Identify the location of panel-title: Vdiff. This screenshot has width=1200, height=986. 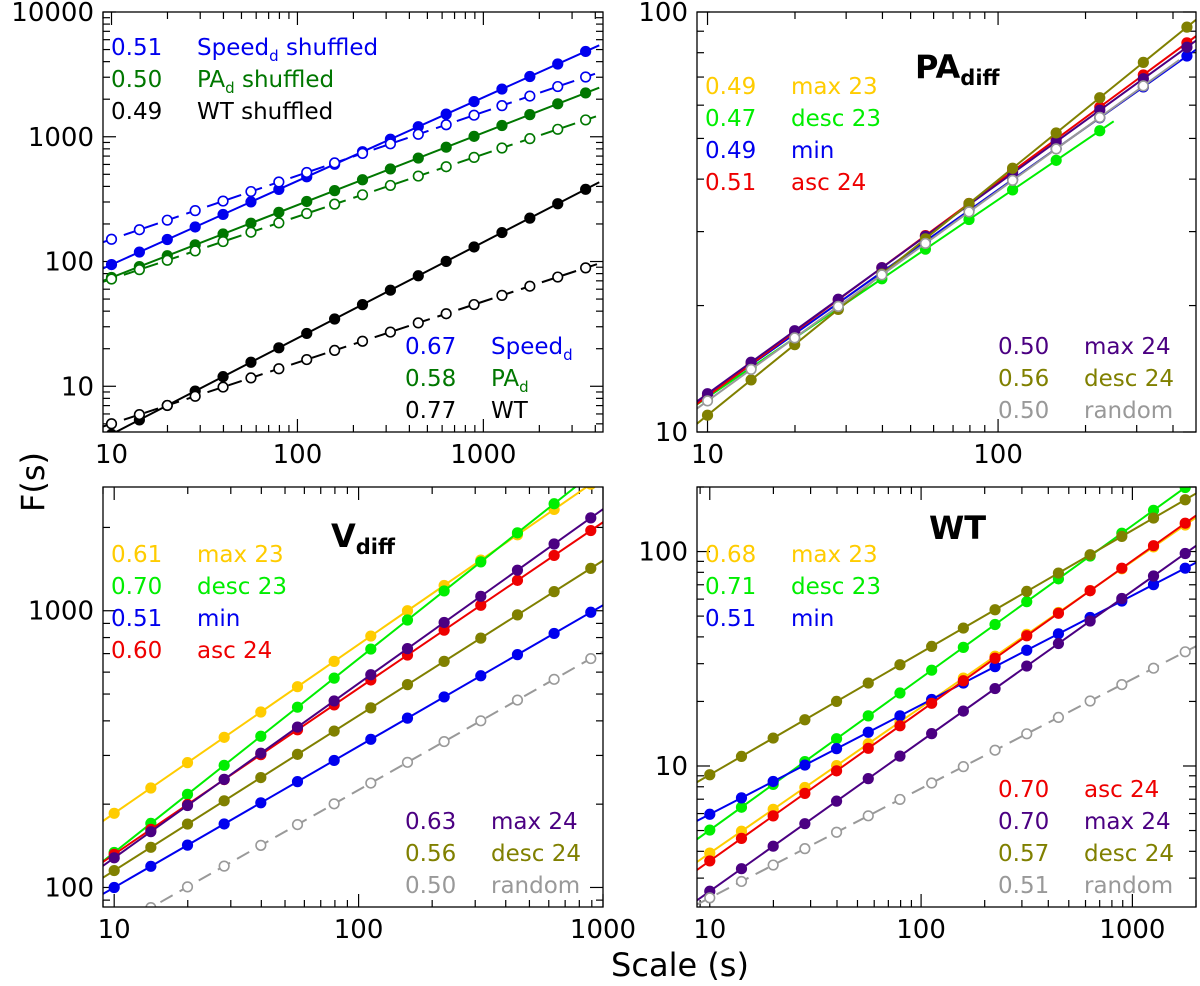
(363, 538).